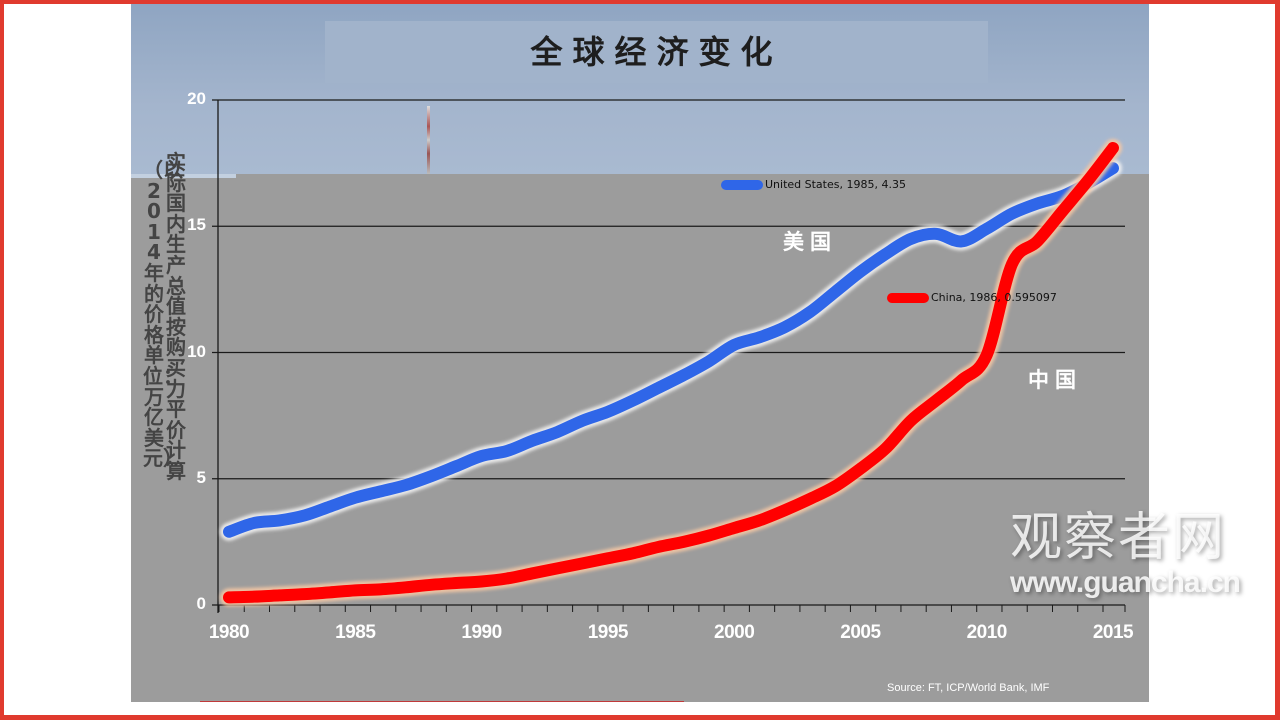 The width and height of the screenshot is (1280, 720). I want to click on chart-title: 全球经济变化, so click(656, 52).